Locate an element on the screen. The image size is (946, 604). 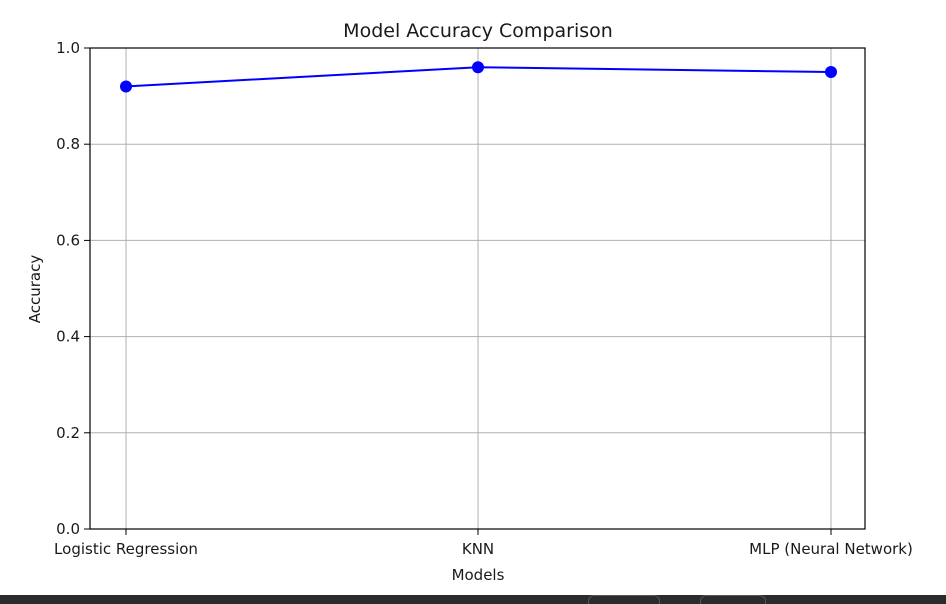
chart-title: Model Accuracy Comparison is located at coordinates (478, 31).